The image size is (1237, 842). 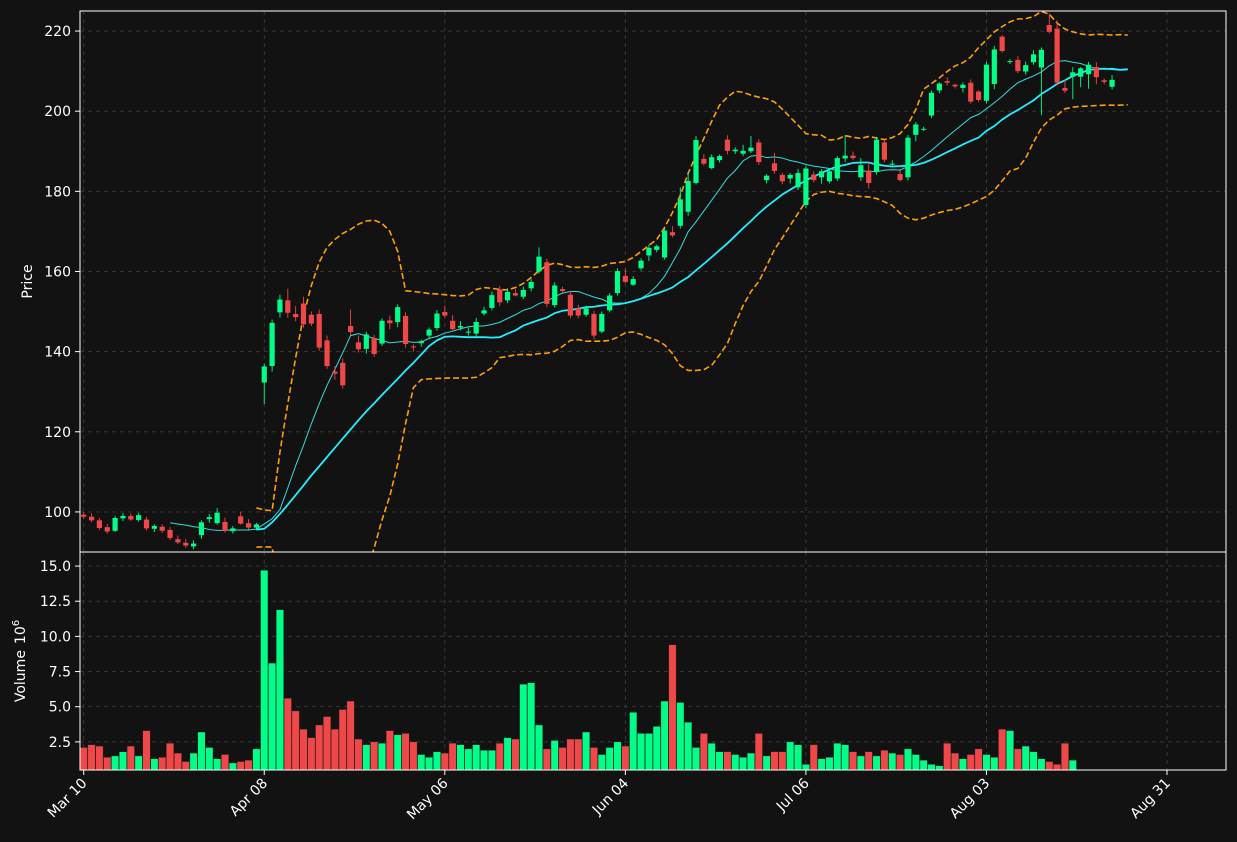 What do you see at coordinates (57, 192) in the screenshot?
I see `price-y-tick-label: 180` at bounding box center [57, 192].